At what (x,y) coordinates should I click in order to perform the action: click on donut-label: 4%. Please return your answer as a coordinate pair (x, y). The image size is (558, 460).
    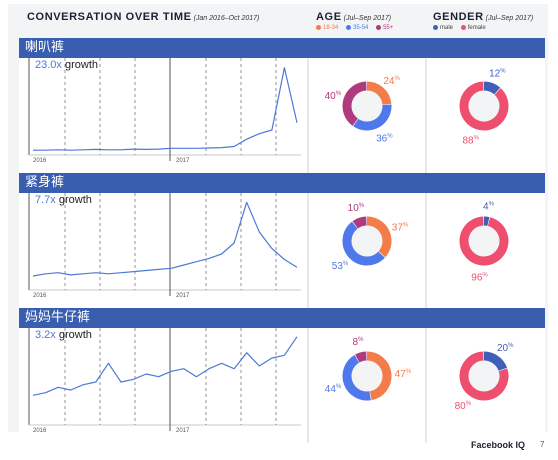
    Looking at the image, I should click on (489, 206).